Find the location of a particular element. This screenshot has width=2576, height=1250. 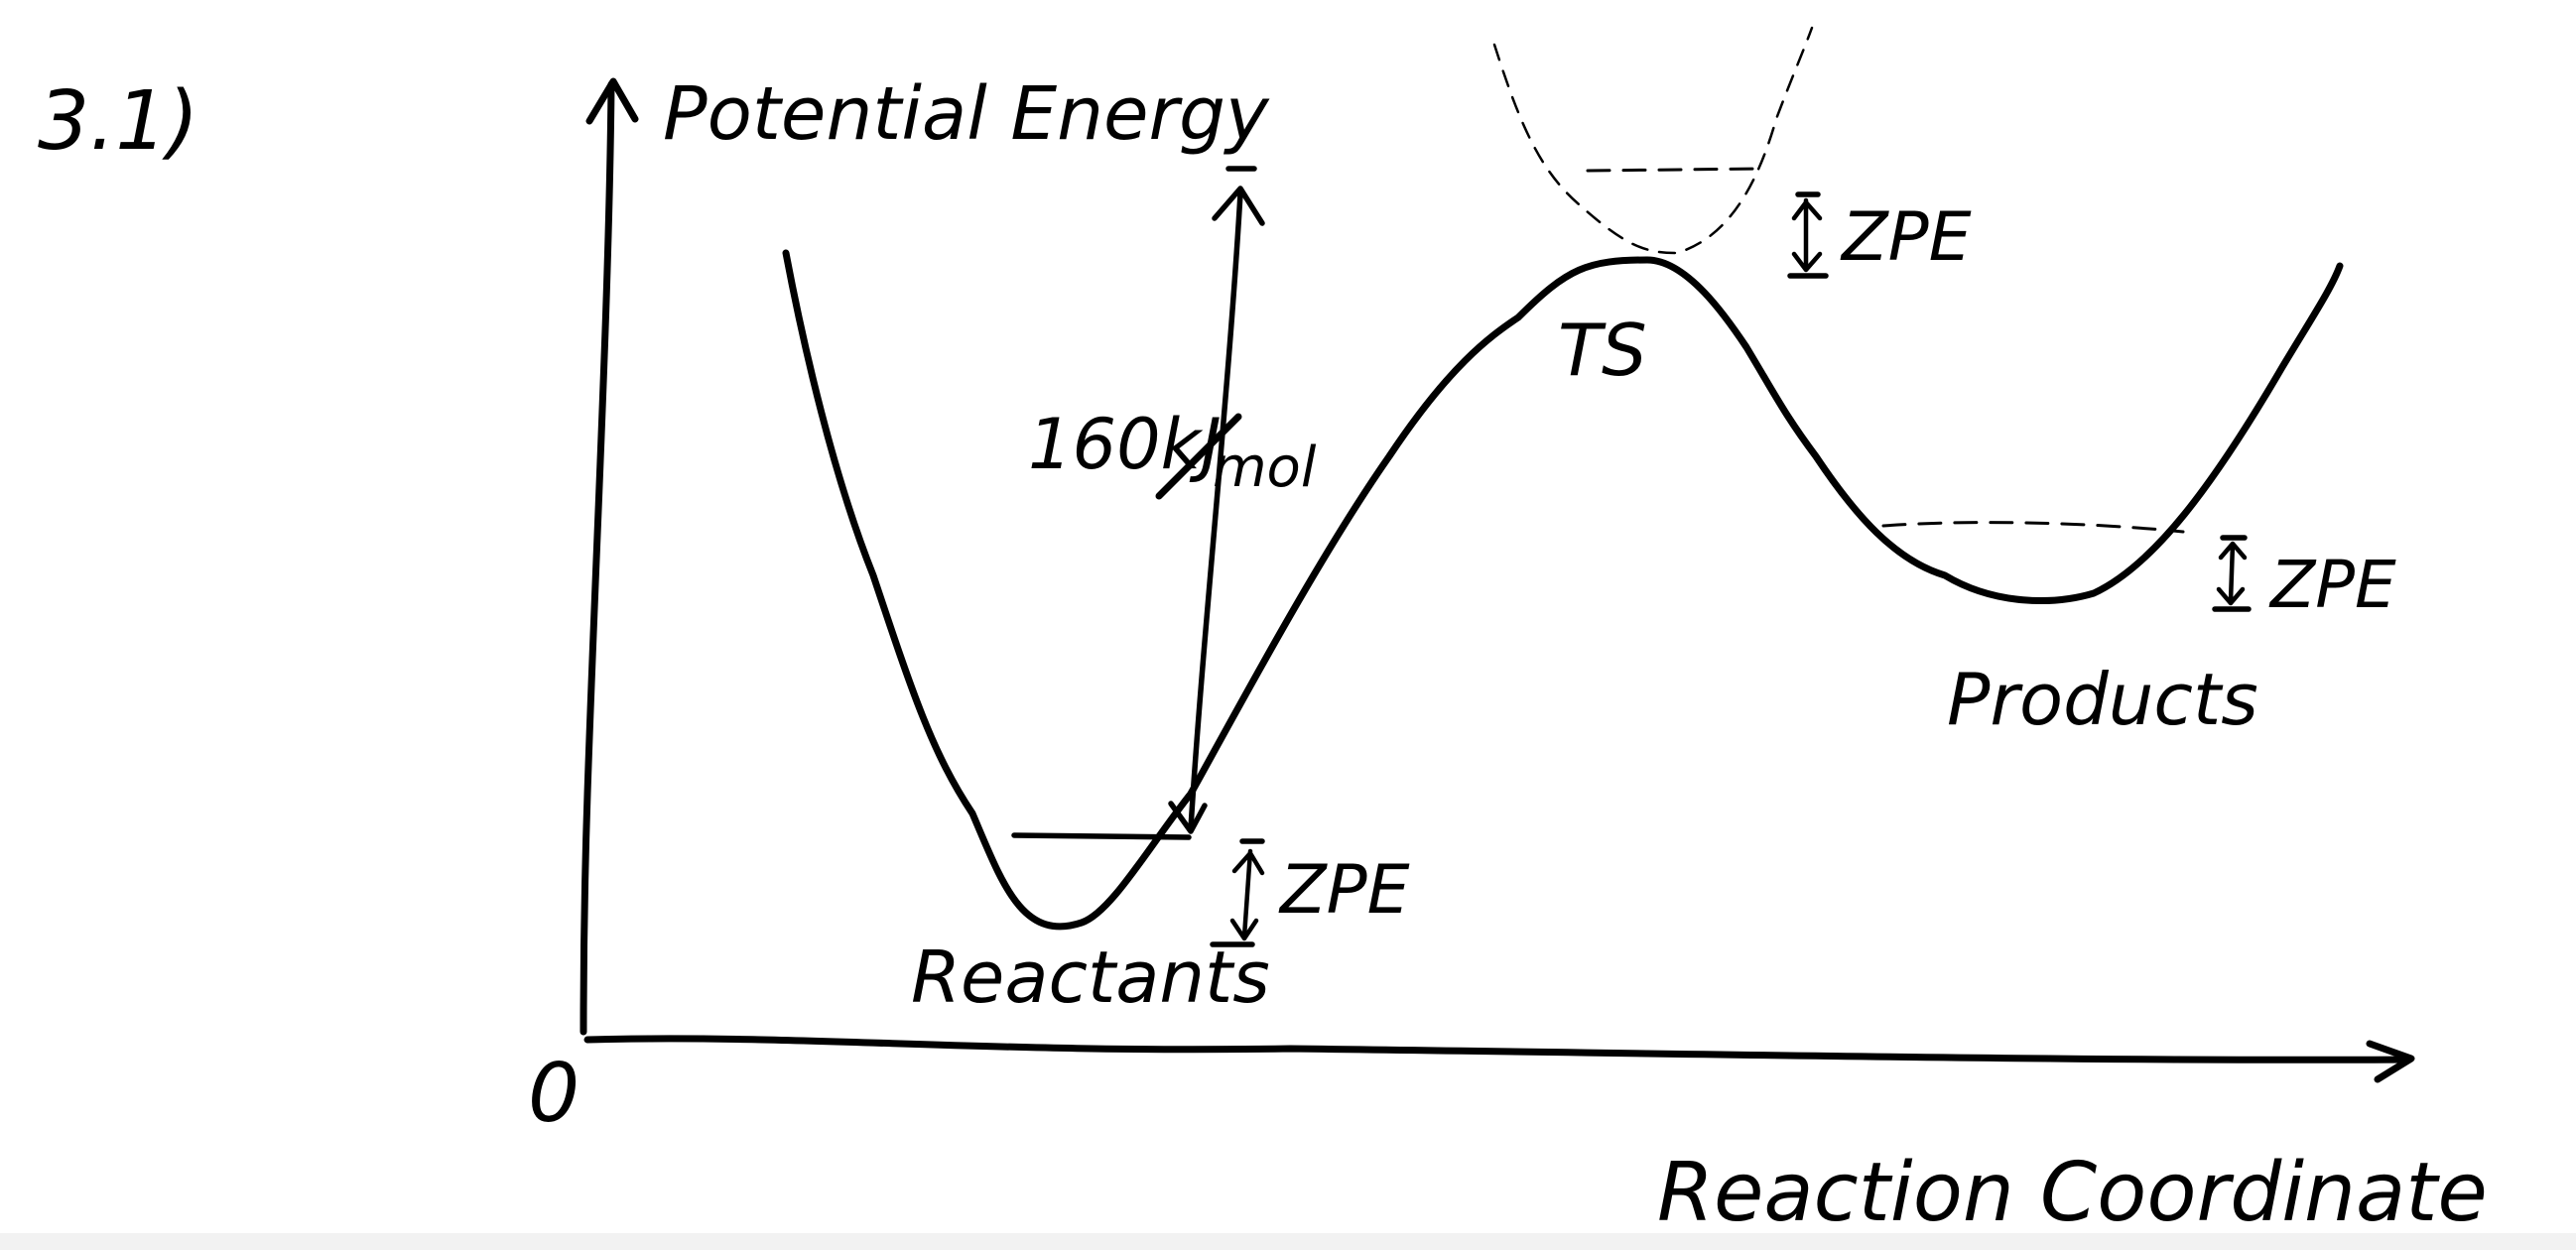

x-axis is located at coordinates (1498, 1049).